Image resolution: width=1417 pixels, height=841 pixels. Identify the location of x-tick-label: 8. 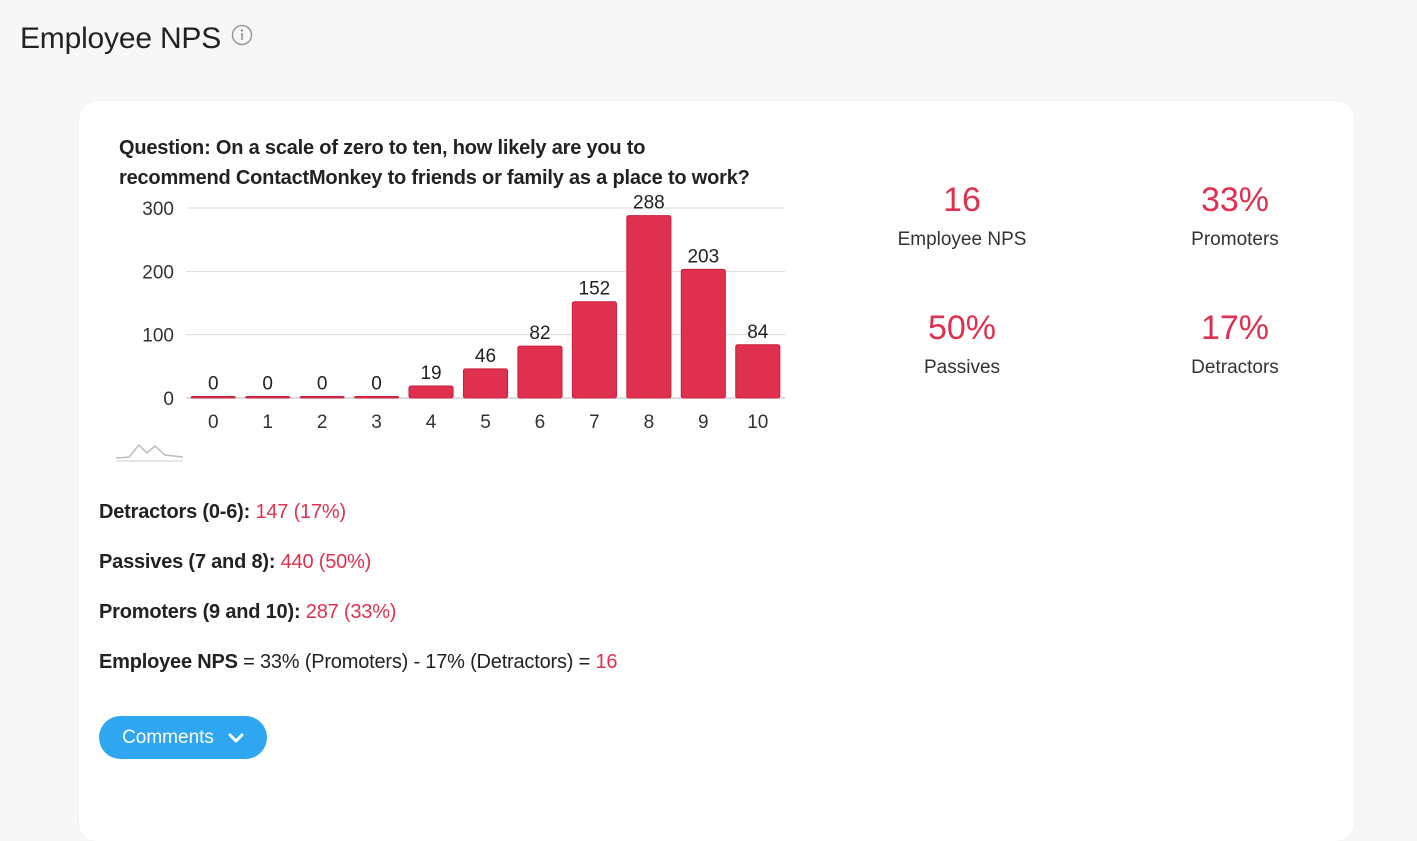
(649, 422).